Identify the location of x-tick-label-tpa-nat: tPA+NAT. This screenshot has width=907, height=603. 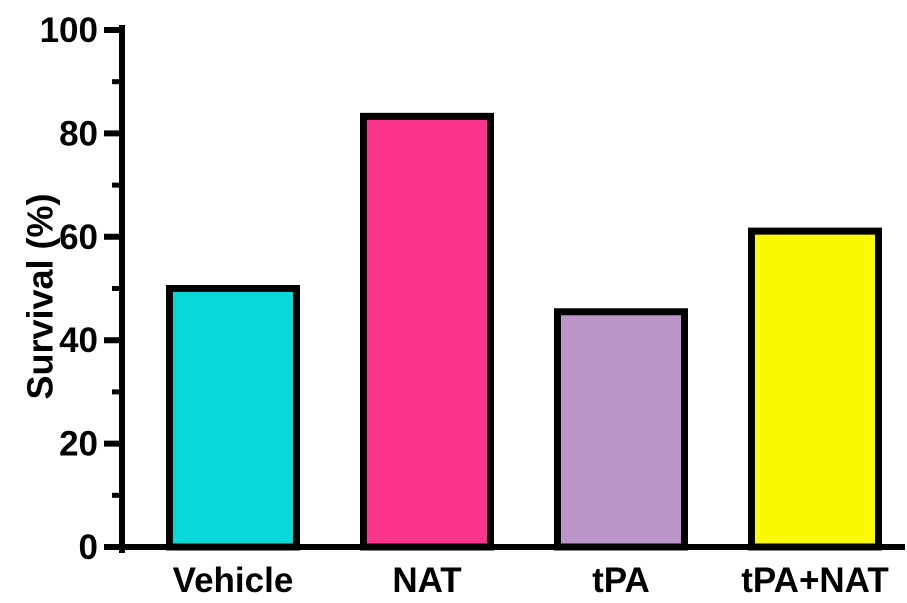
(814, 580).